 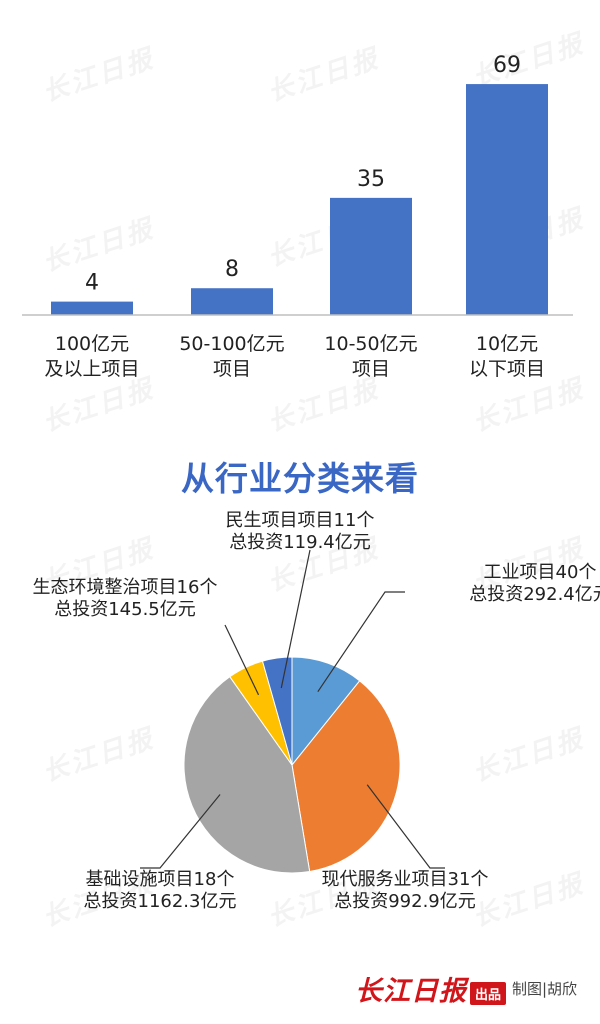 I want to click on pie-slice-label: 基础设施项目18个, so click(x=160, y=879).